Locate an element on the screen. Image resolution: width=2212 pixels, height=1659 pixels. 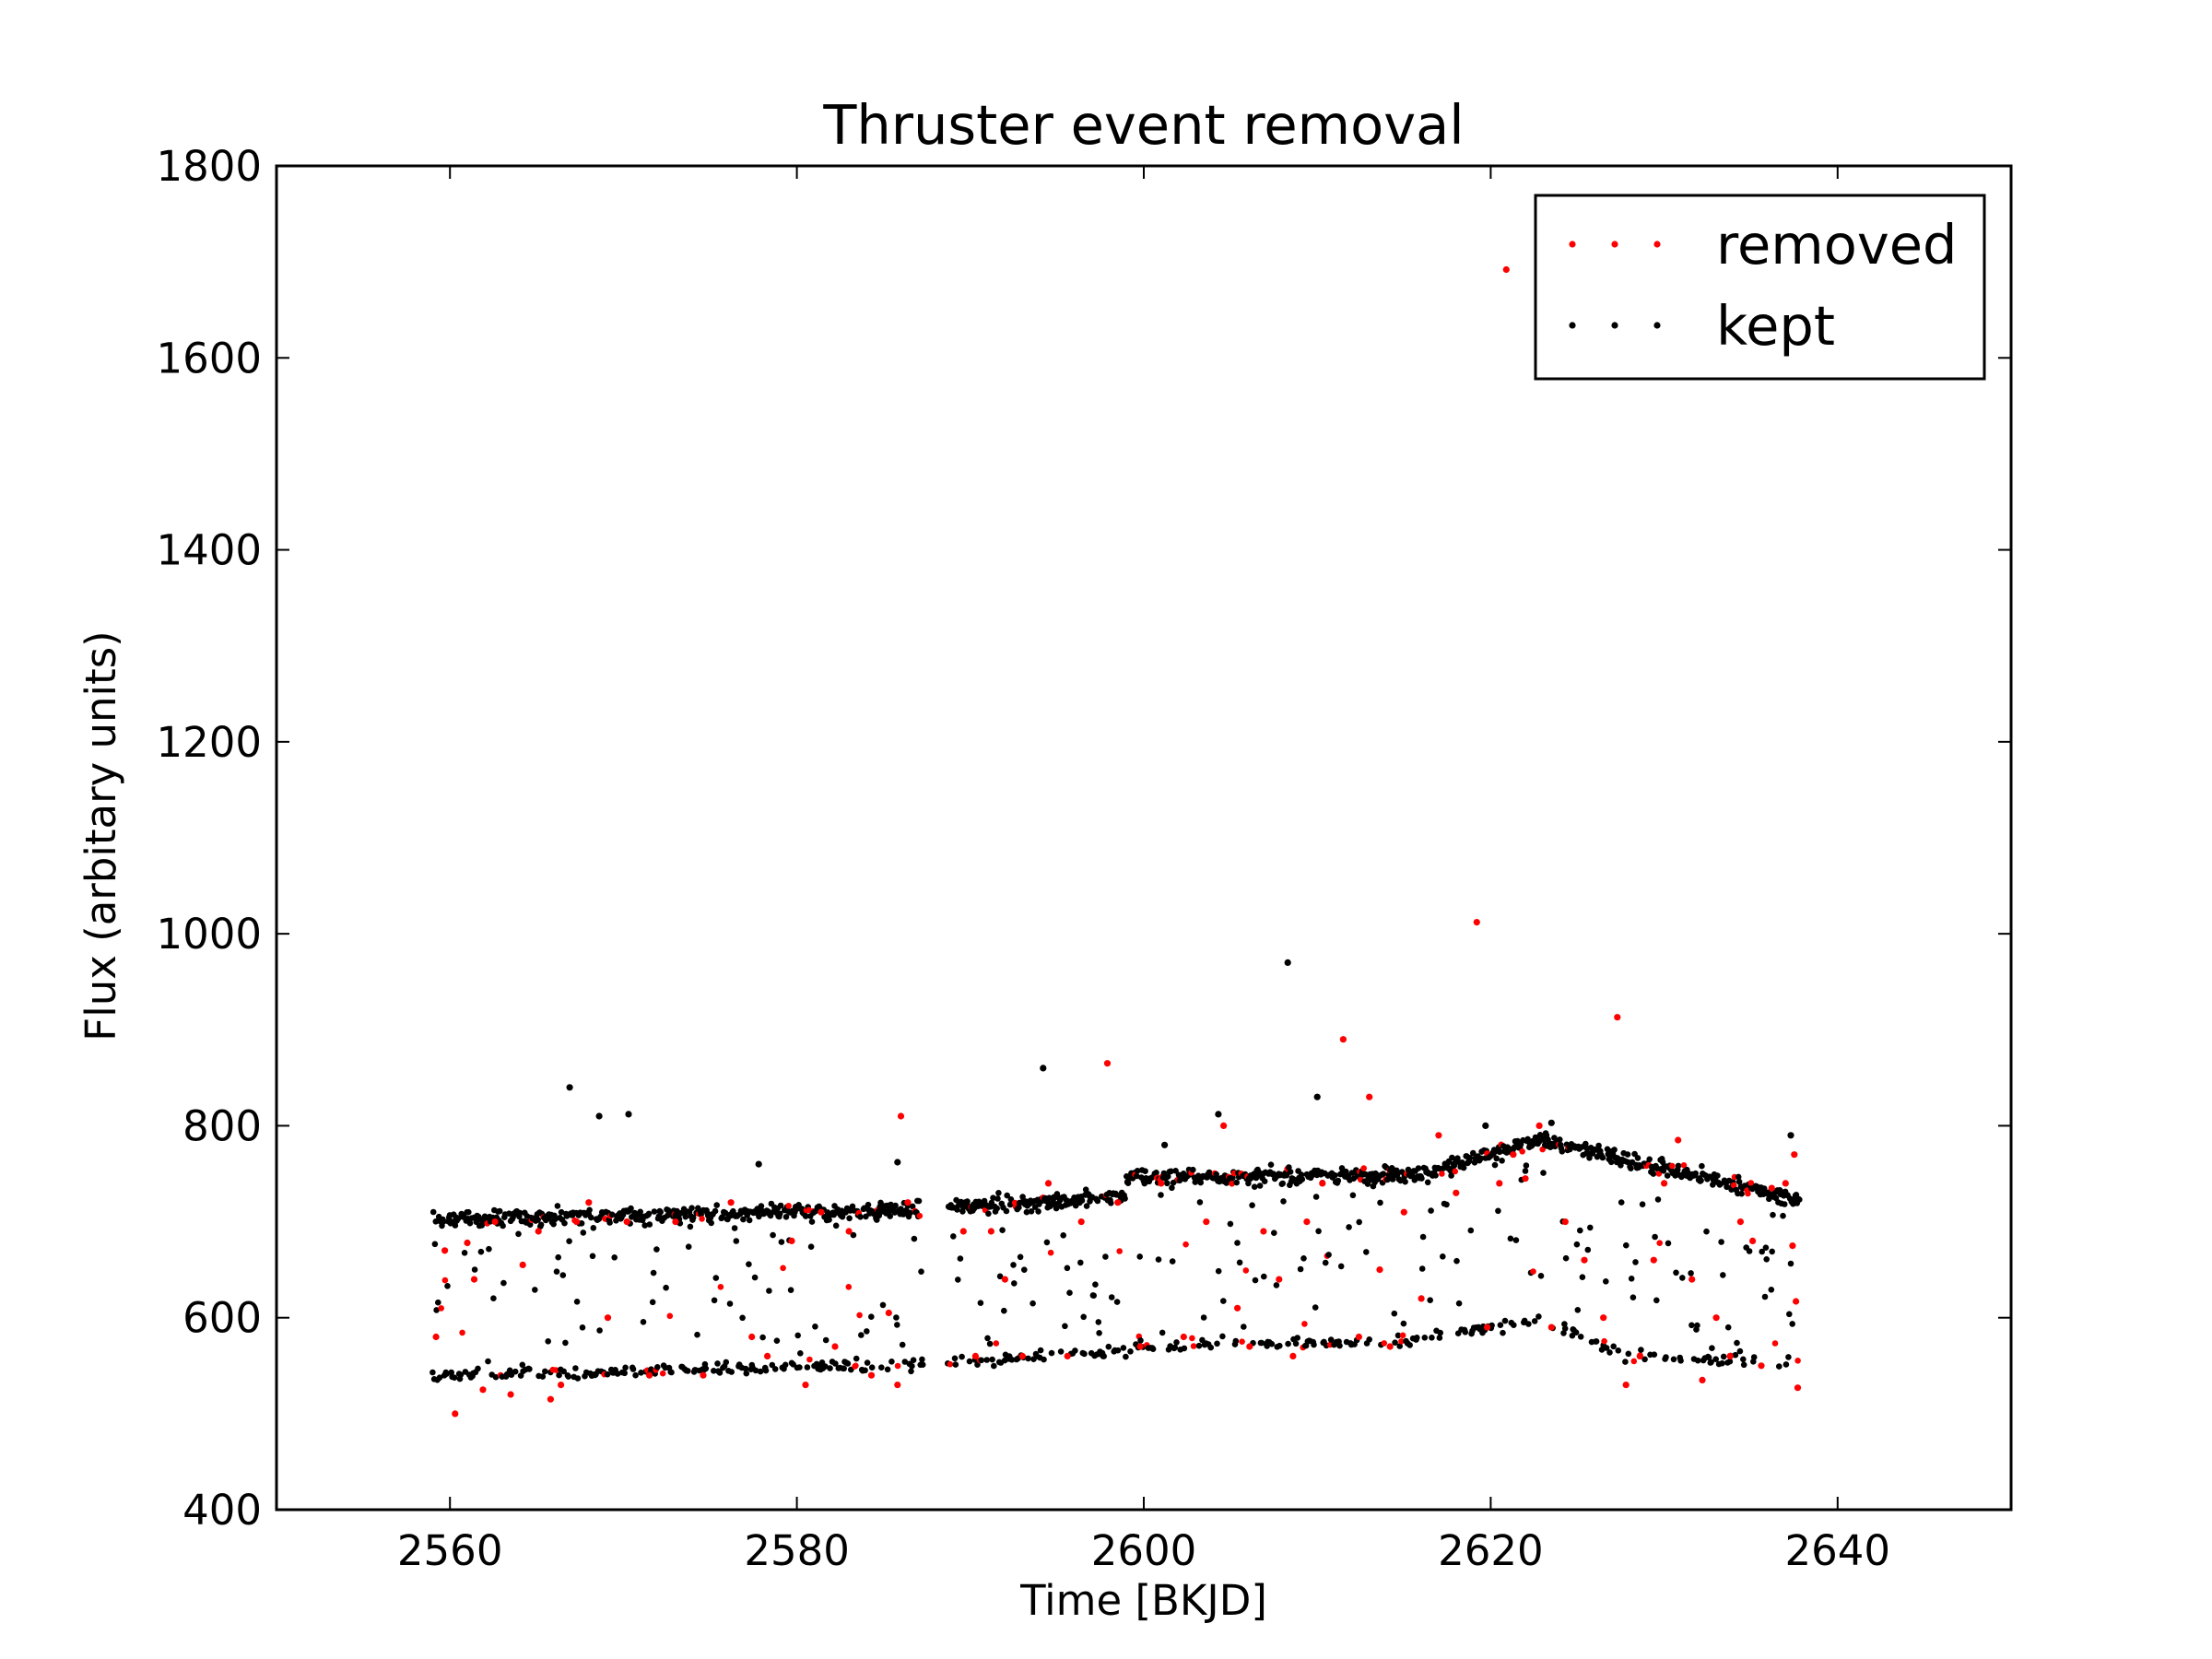
x-tick-label: 2640 is located at coordinates (1838, 1550).